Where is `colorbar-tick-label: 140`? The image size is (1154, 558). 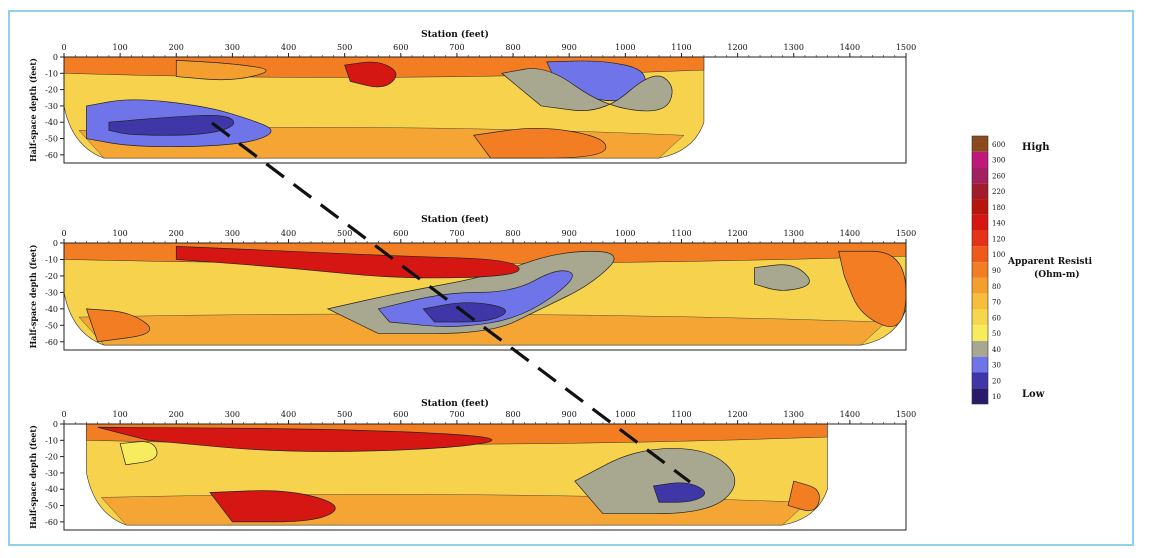
colorbar-tick-label: 140 is located at coordinates (998, 224).